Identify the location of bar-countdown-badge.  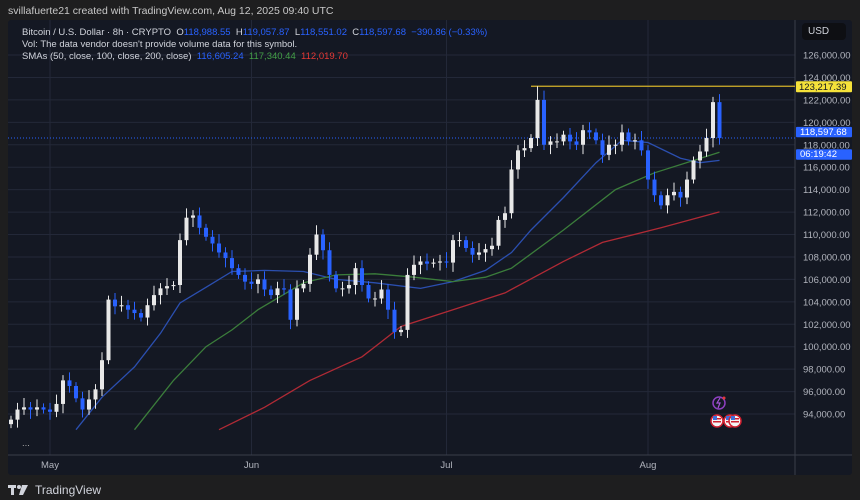
(824, 154).